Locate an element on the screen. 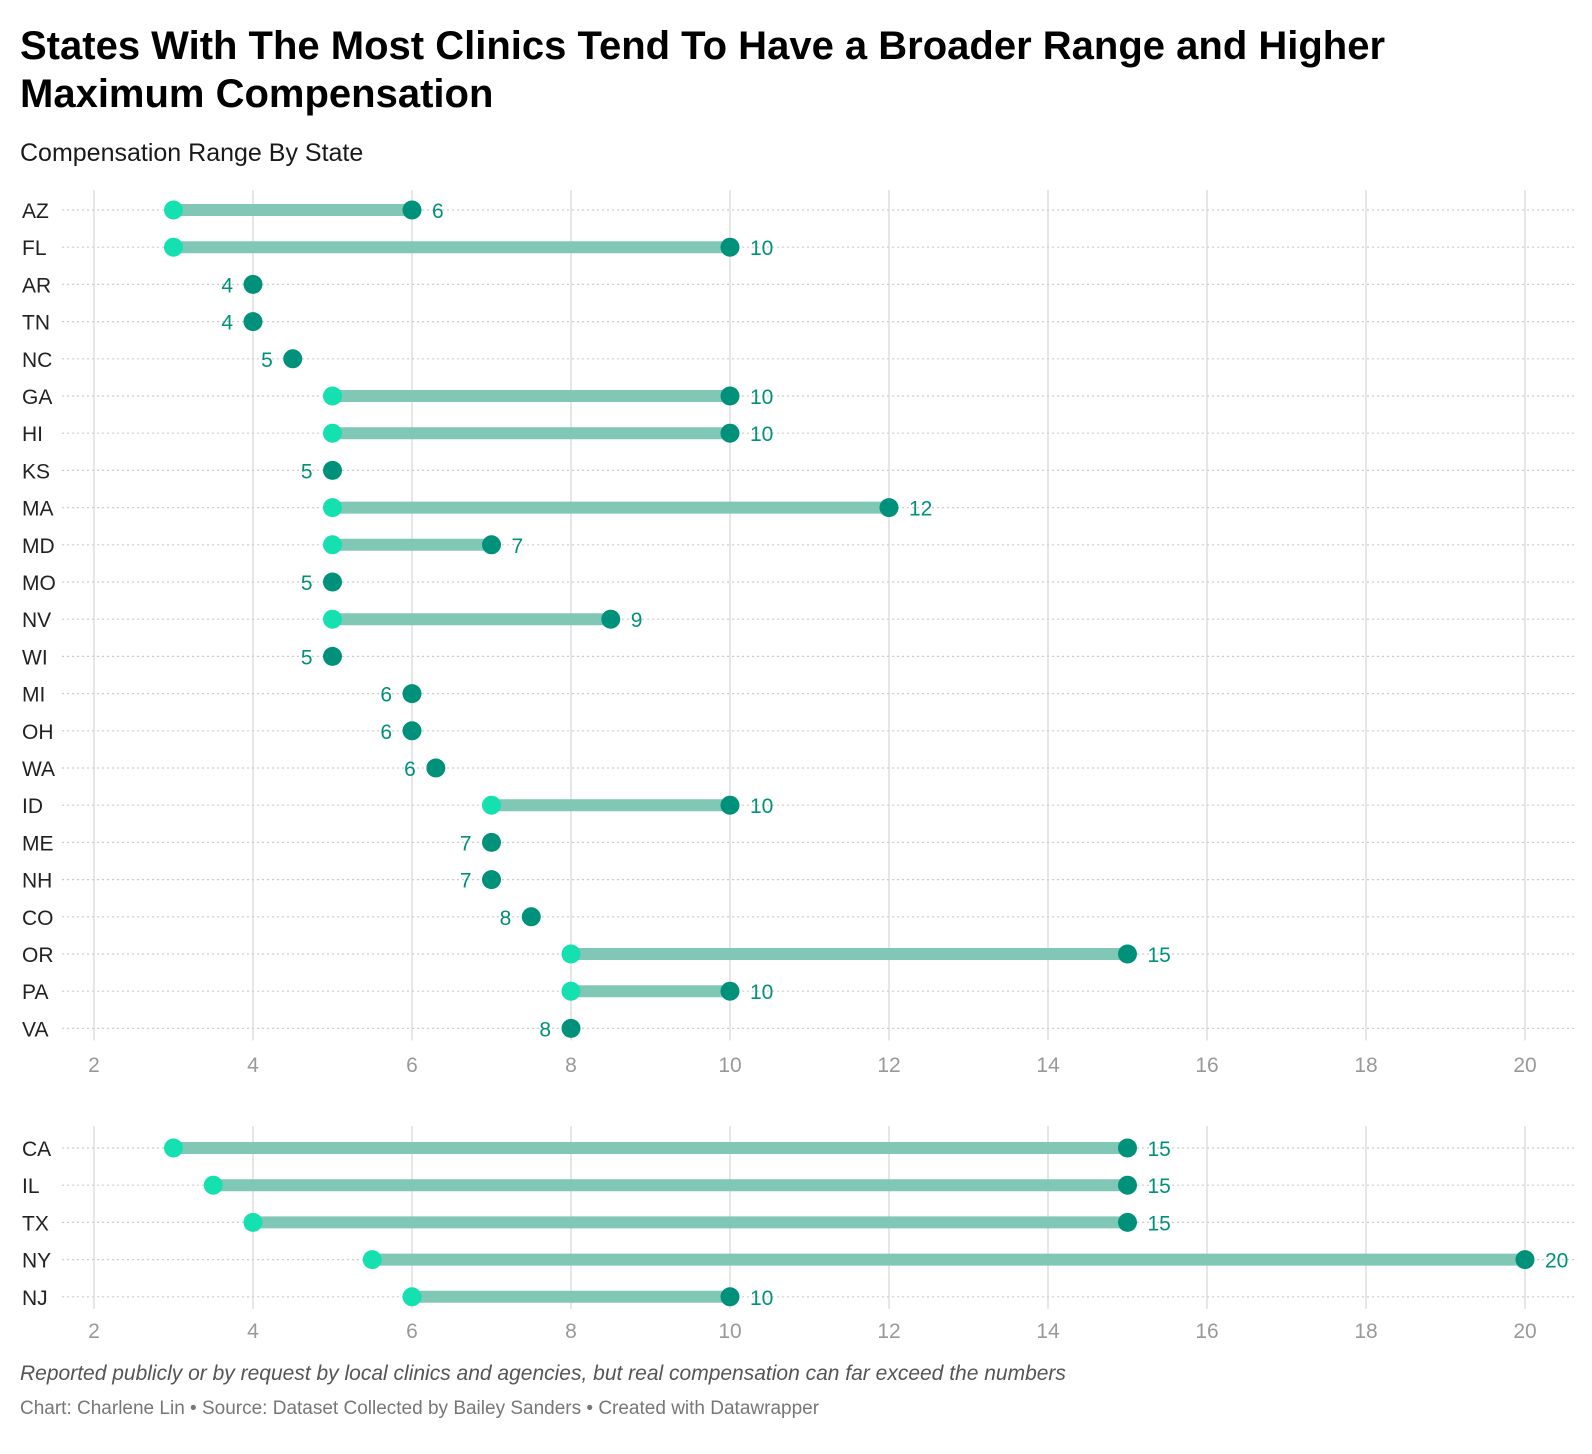 The image size is (1592, 1454). state-label: NV is located at coordinates (36, 620).